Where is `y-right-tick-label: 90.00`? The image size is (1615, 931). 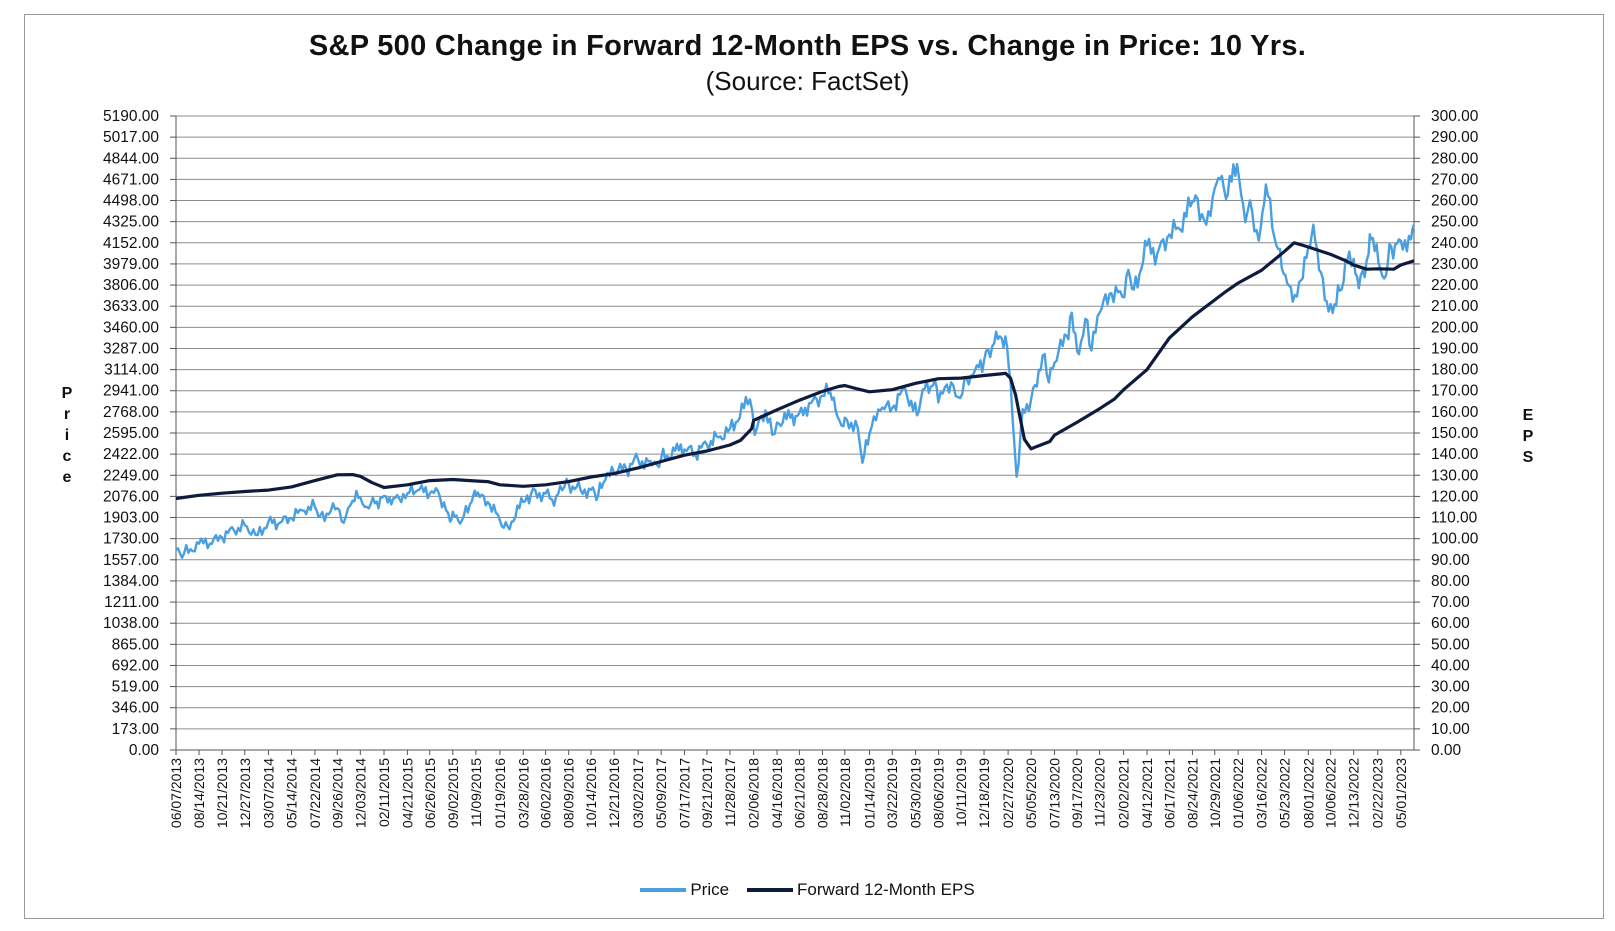 y-right-tick-label: 90.00 is located at coordinates (1450, 560).